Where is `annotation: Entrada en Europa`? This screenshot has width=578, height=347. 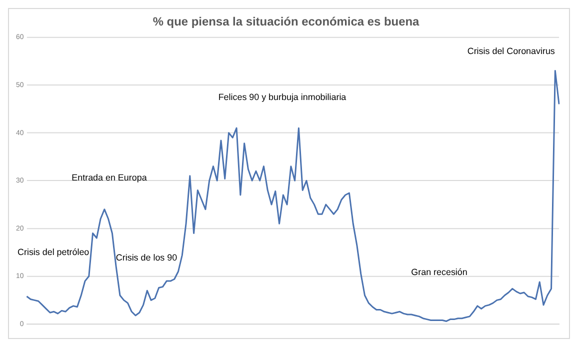 annotation: Entrada en Europa is located at coordinates (109, 177).